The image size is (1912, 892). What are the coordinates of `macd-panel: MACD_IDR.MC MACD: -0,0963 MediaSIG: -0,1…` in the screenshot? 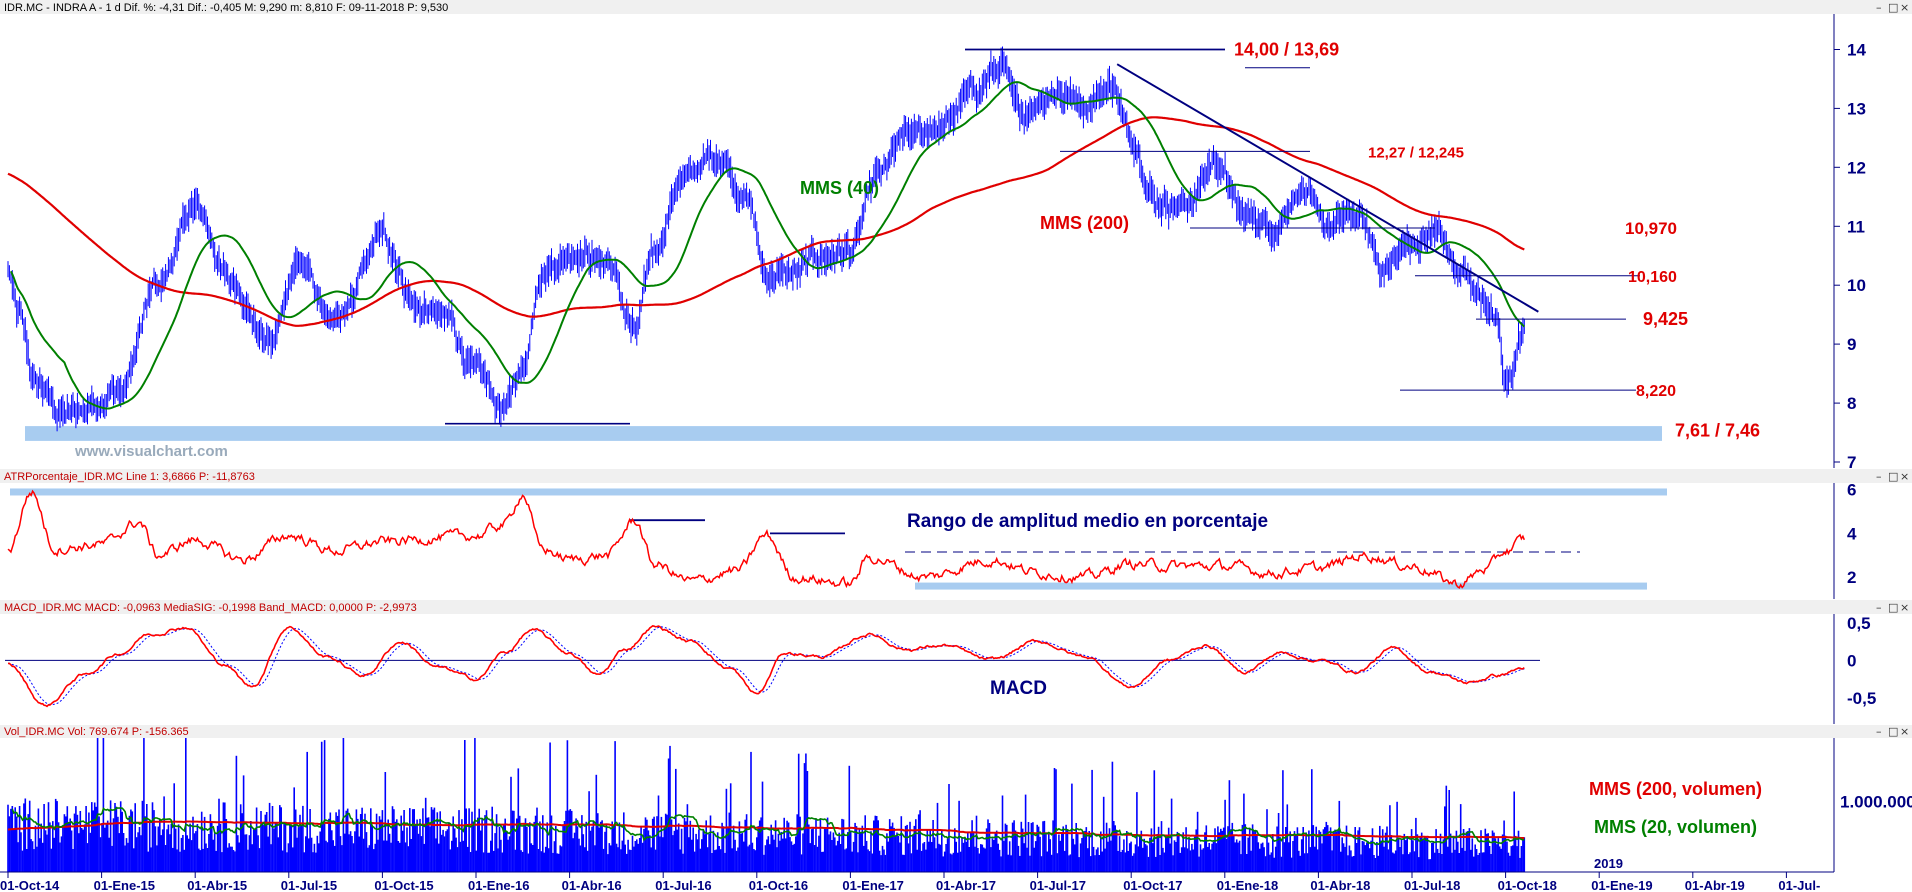 It's located at (956, 662).